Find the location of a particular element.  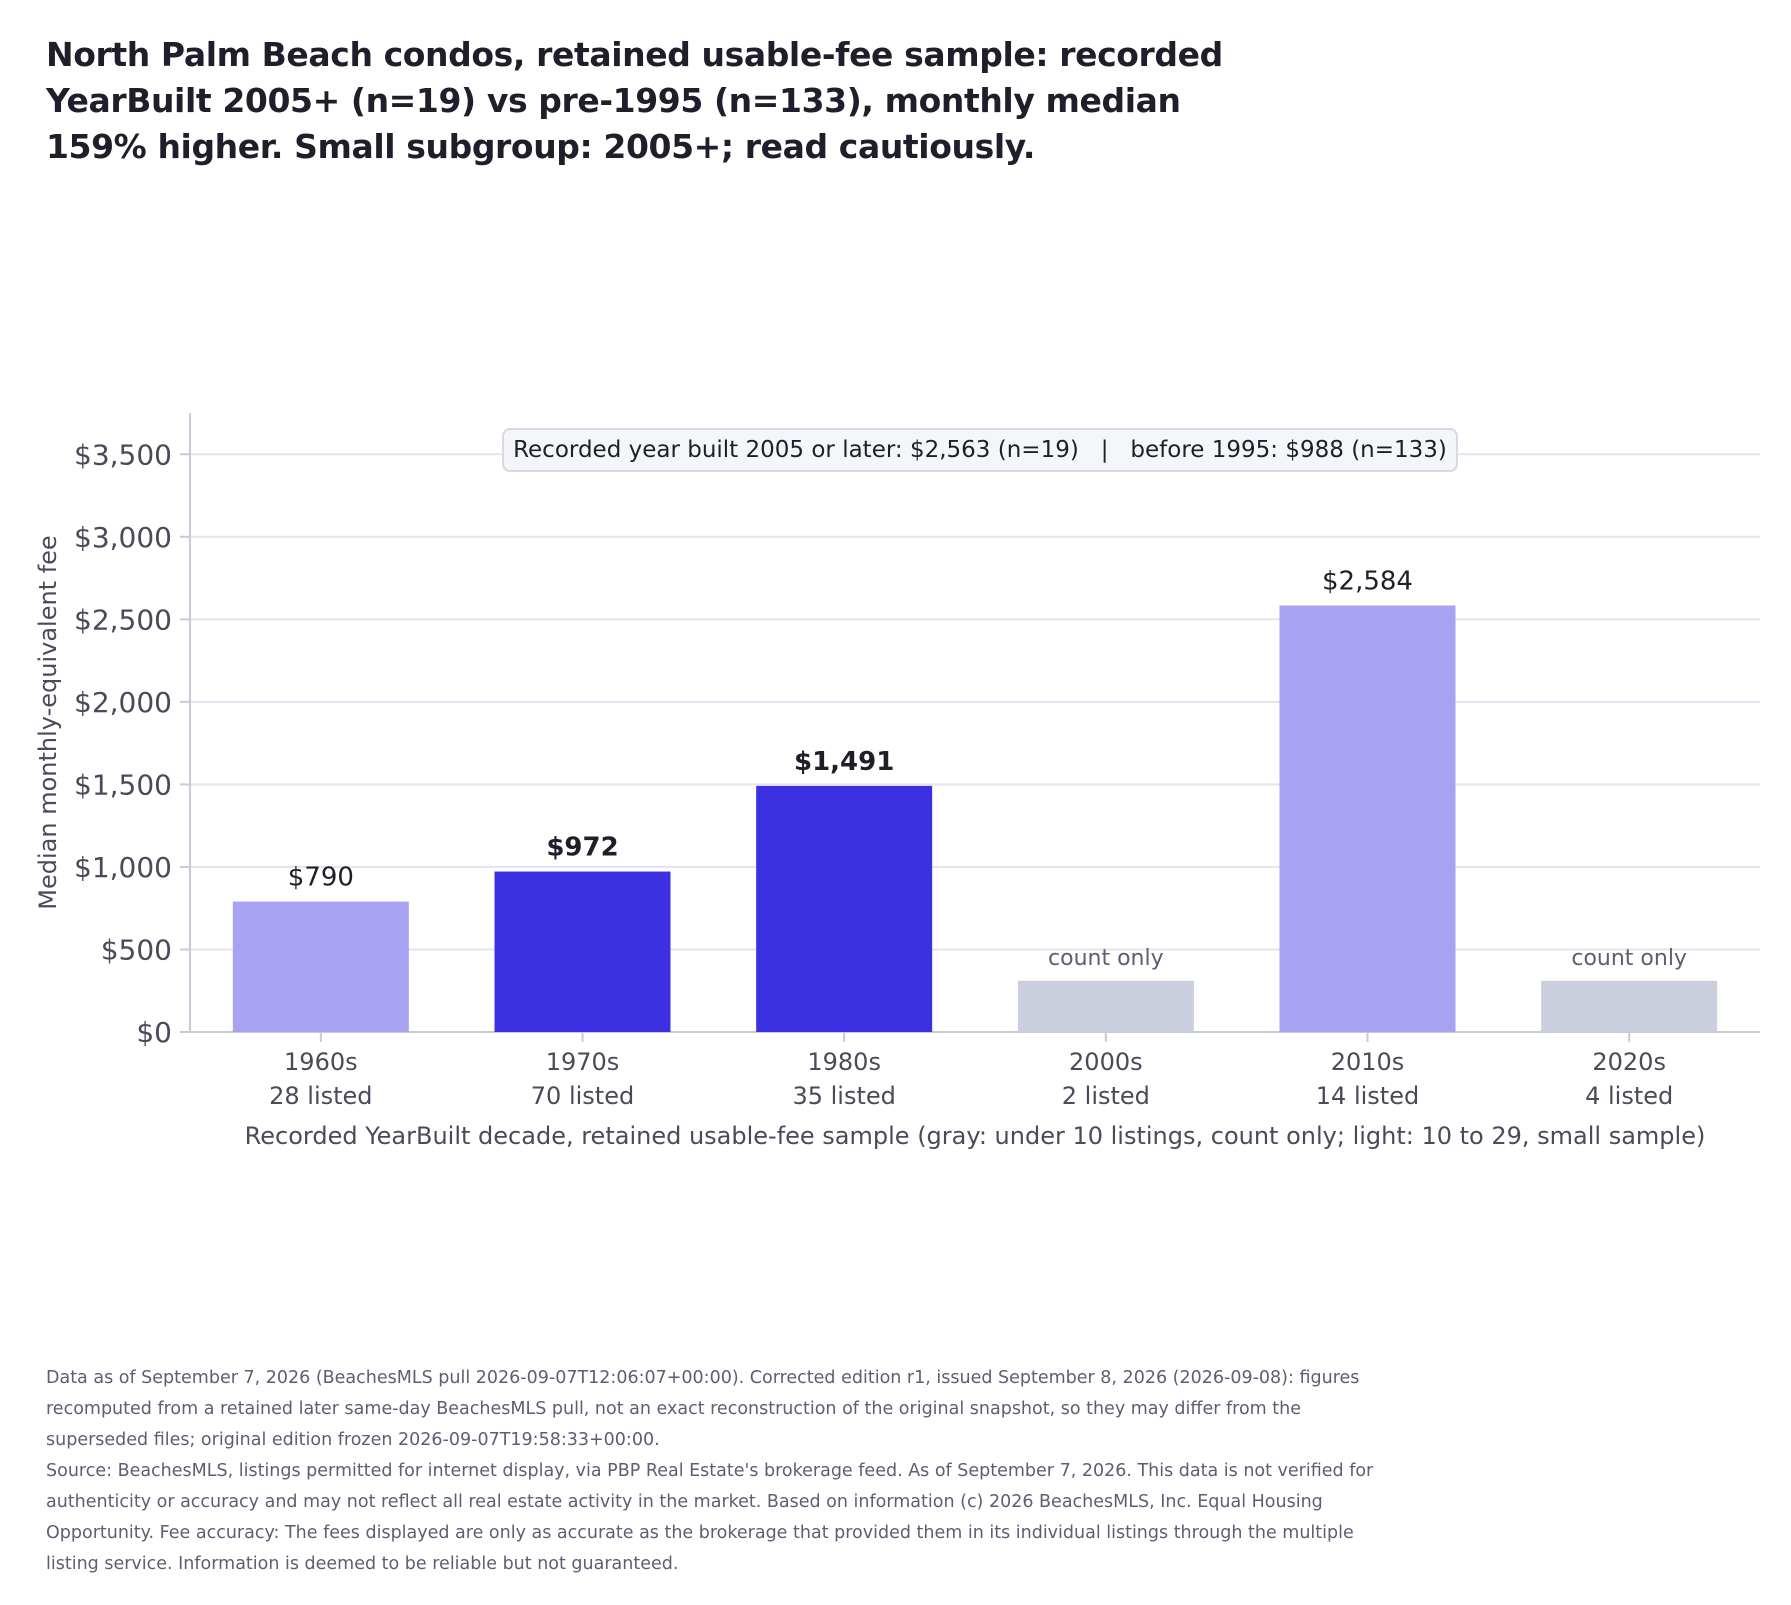

y-tick-label: $2,500 is located at coordinates (123, 619).